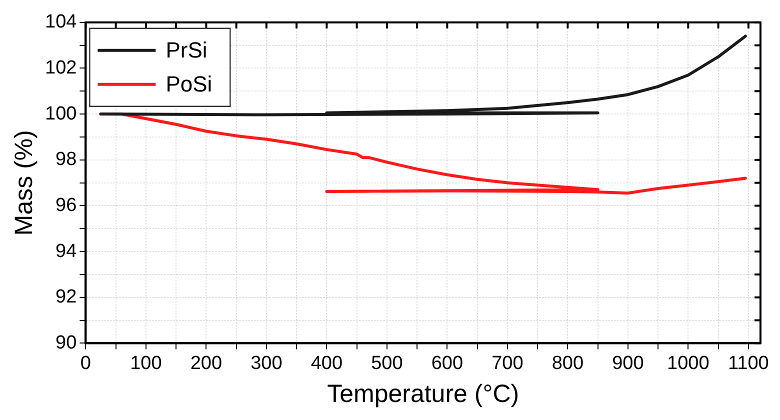 The height and width of the screenshot is (420, 780). I want to click on x-tick-label: 1100, so click(748, 363).